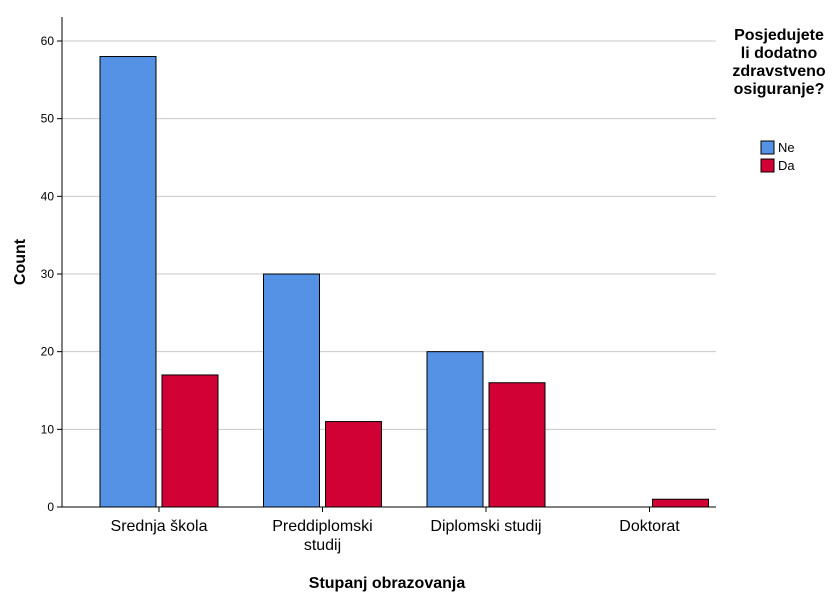 The image size is (833, 593). What do you see at coordinates (48, 274) in the screenshot?
I see `y-tick-label: 30` at bounding box center [48, 274].